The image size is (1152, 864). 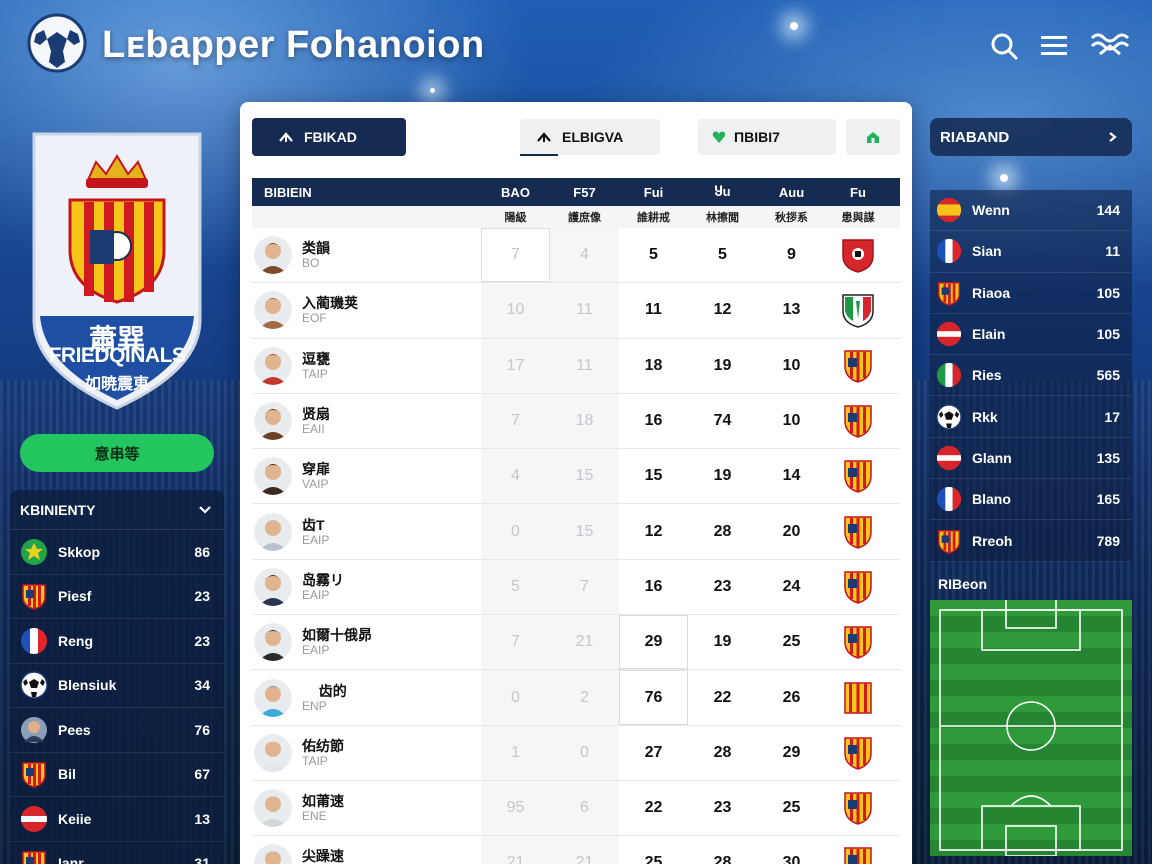 What do you see at coordinates (202, 596) in the screenshot?
I see `list-item-value: 23` at bounding box center [202, 596].